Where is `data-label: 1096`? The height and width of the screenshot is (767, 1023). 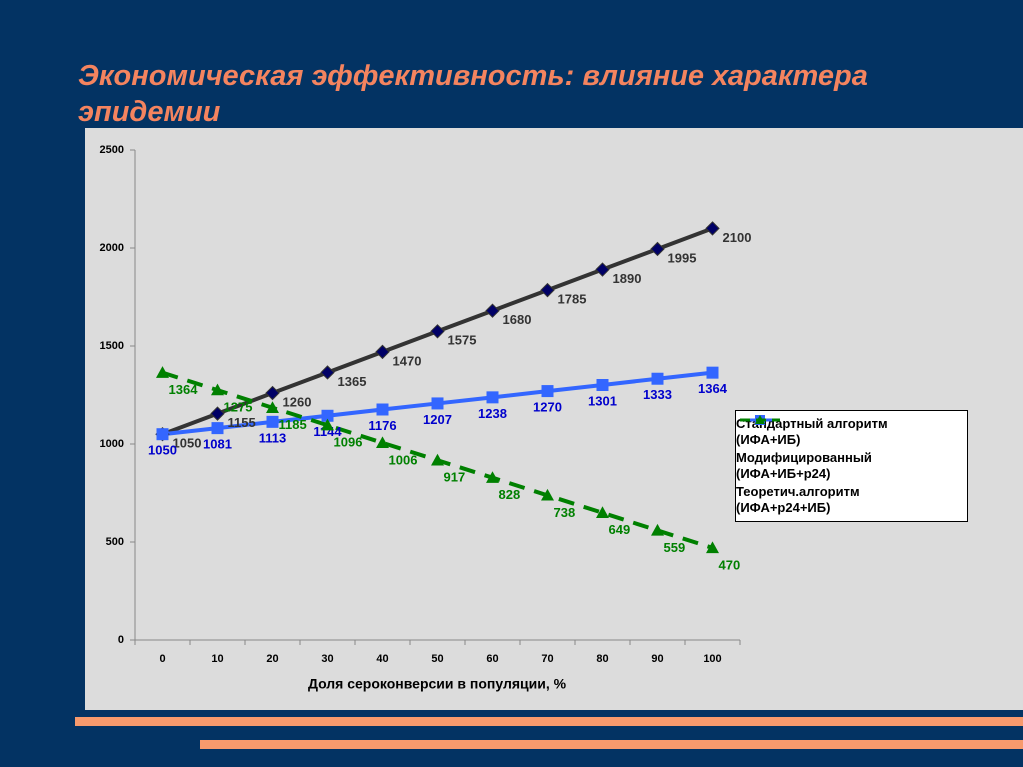 data-label: 1096 is located at coordinates (348, 442).